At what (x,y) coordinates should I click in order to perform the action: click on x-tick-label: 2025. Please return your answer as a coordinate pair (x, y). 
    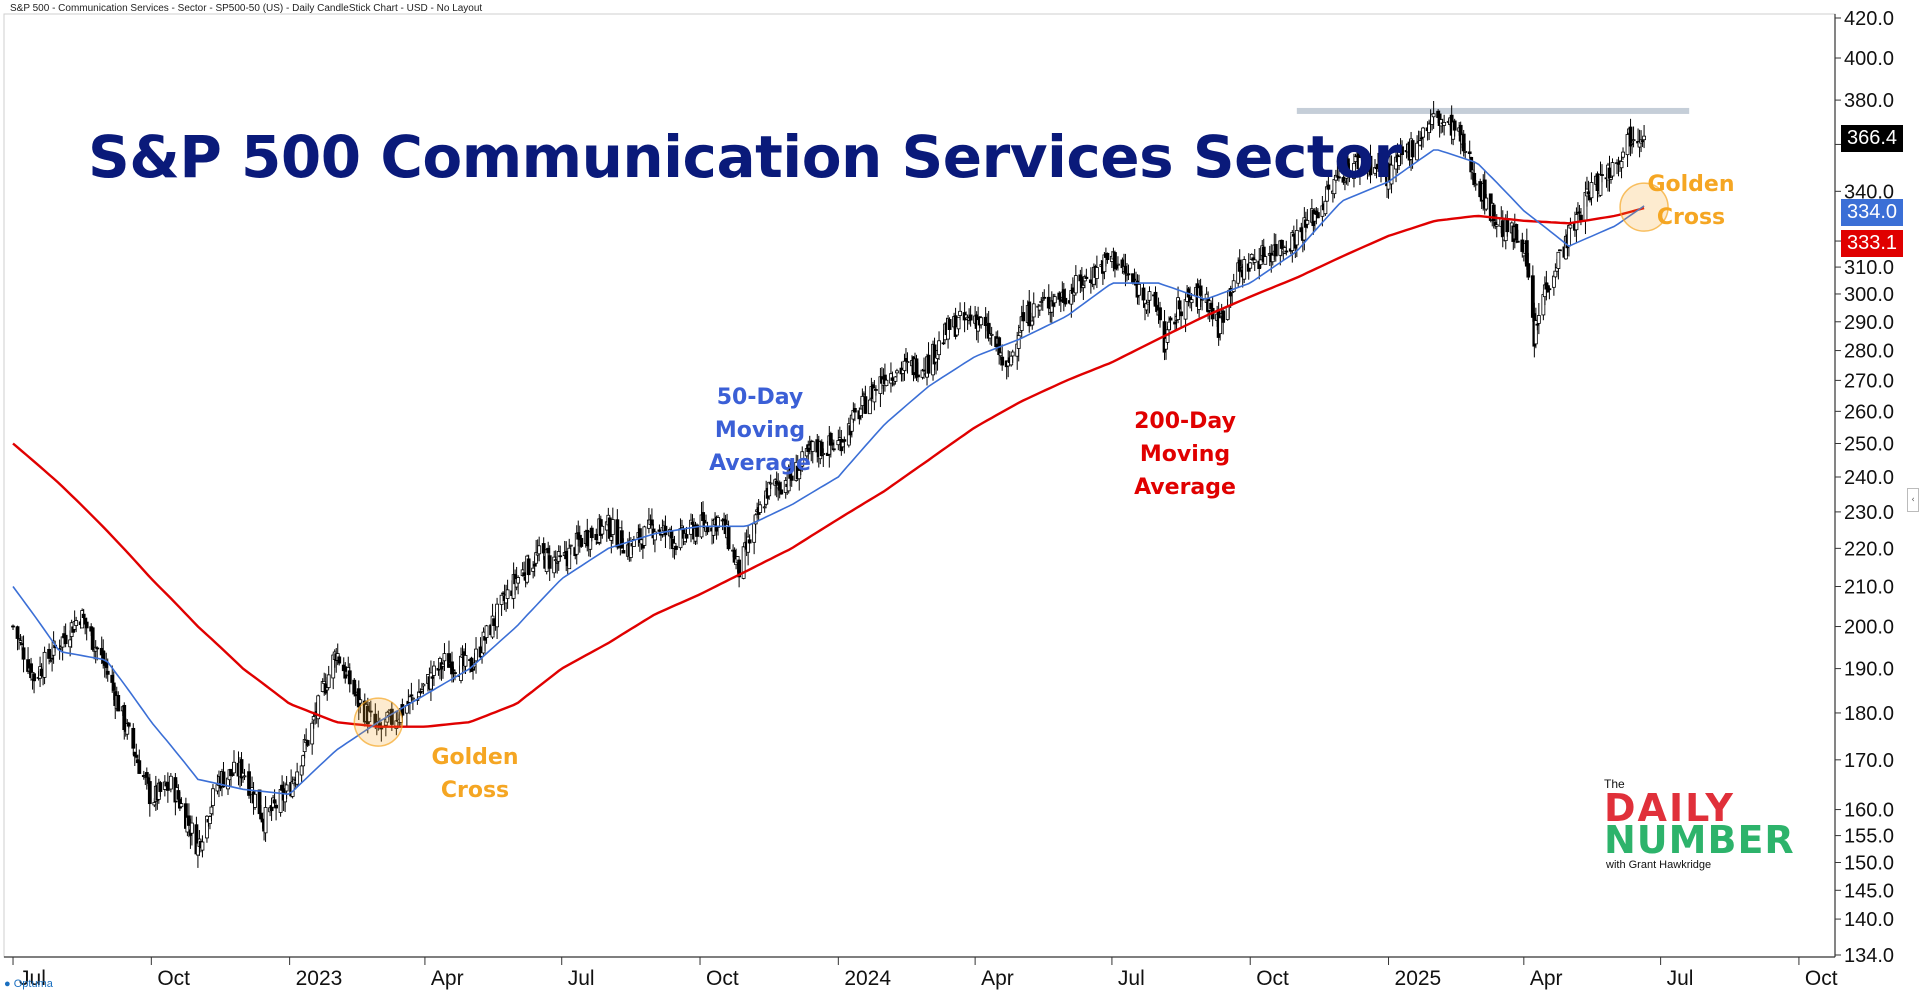
    Looking at the image, I should click on (1418, 978).